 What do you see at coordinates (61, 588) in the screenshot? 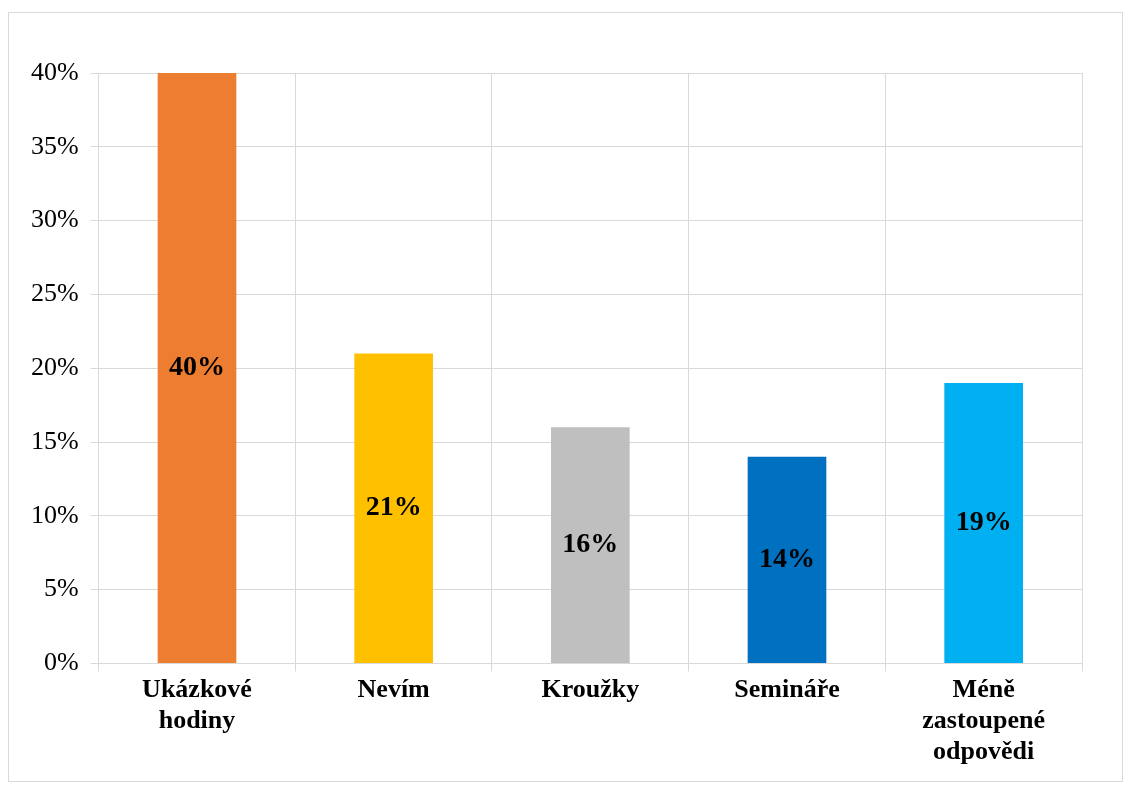
I see `y-tick-label: 5%` at bounding box center [61, 588].